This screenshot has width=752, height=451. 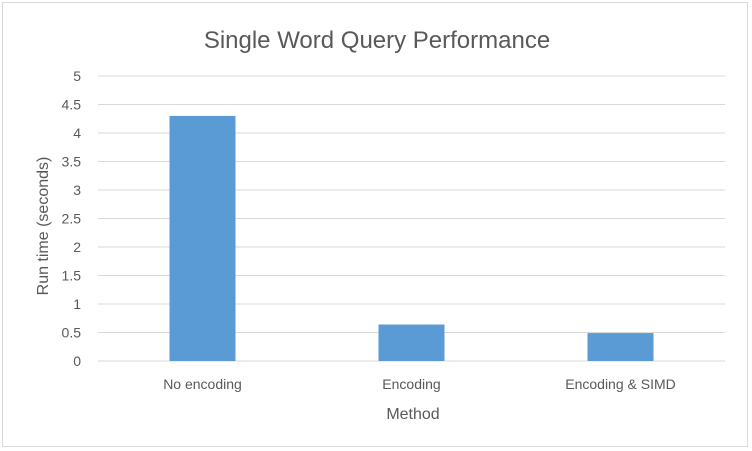 I want to click on x-axis-ticks: No encoding Encoding Encoding & SIMD, so click(x=419, y=384).